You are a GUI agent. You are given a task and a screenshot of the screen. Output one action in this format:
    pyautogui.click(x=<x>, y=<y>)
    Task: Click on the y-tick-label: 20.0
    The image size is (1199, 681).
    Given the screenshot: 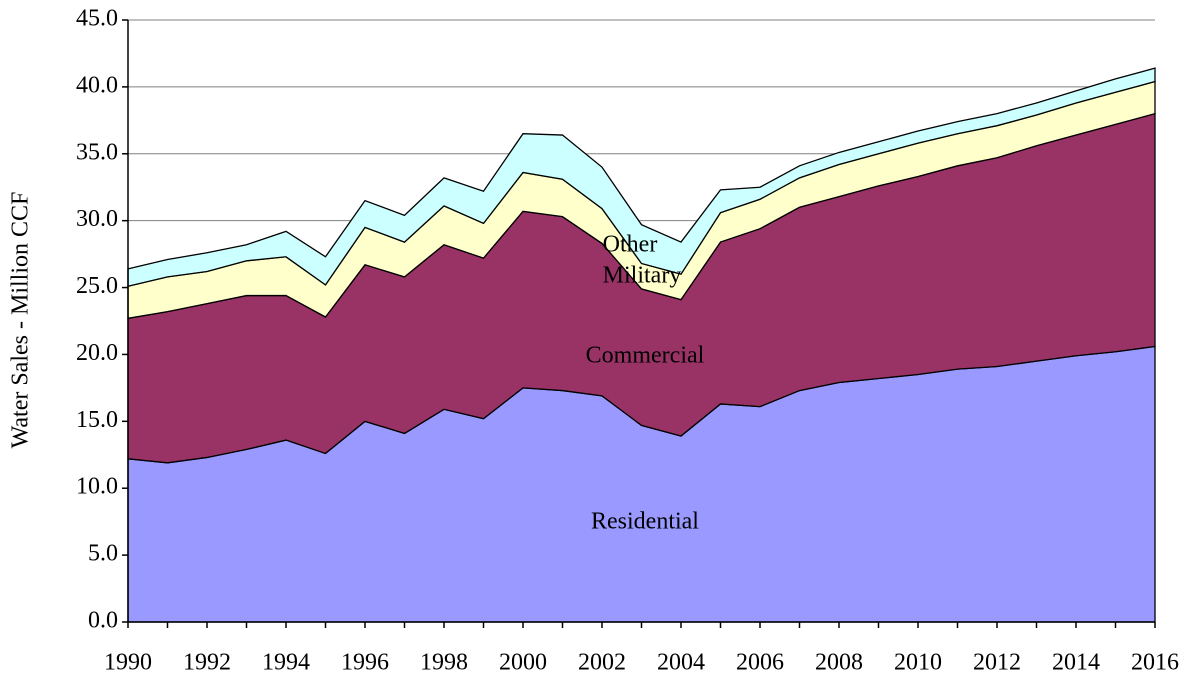 What is the action you would take?
    pyautogui.click(x=97, y=353)
    